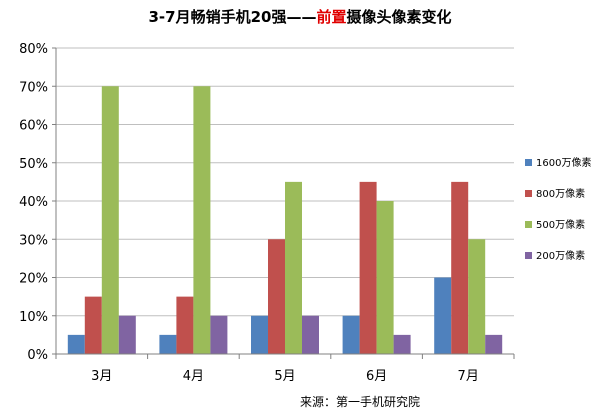 The image size is (600, 418). I want to click on legend-label: 200万像素, so click(560, 255).